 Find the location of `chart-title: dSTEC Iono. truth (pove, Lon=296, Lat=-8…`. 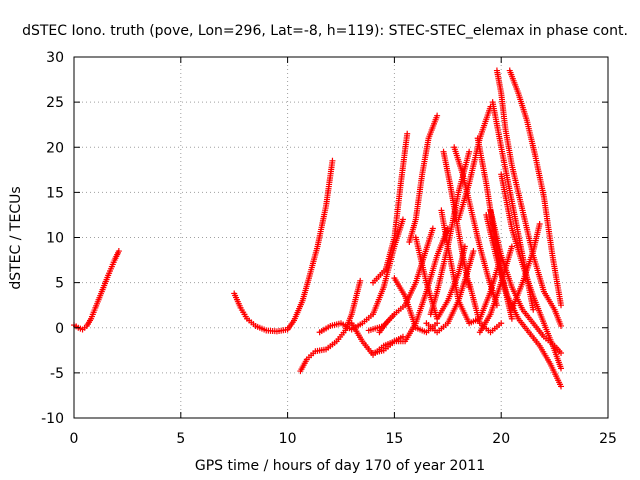

chart-title: dSTEC Iono. truth (pove, Lon=296, Lat=-8… is located at coordinates (325, 31).